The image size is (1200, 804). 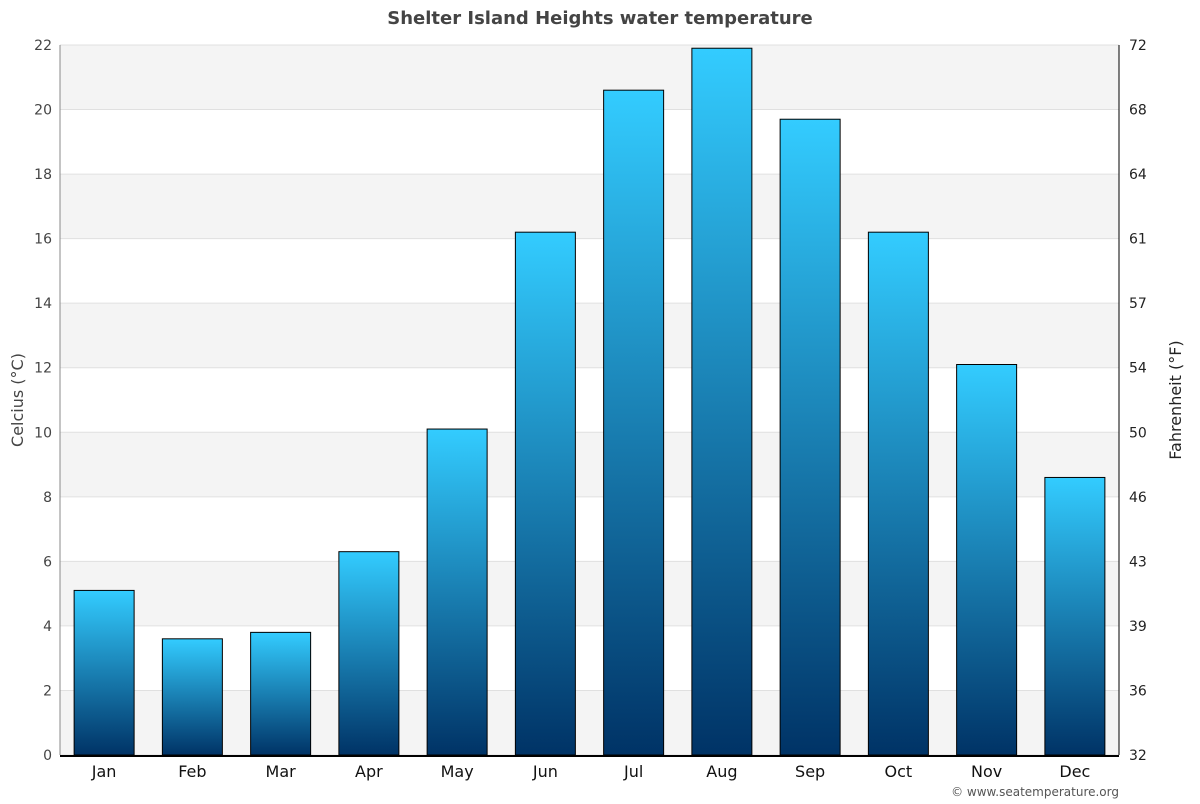 I want to click on bar-dec, so click(x=1075, y=616).